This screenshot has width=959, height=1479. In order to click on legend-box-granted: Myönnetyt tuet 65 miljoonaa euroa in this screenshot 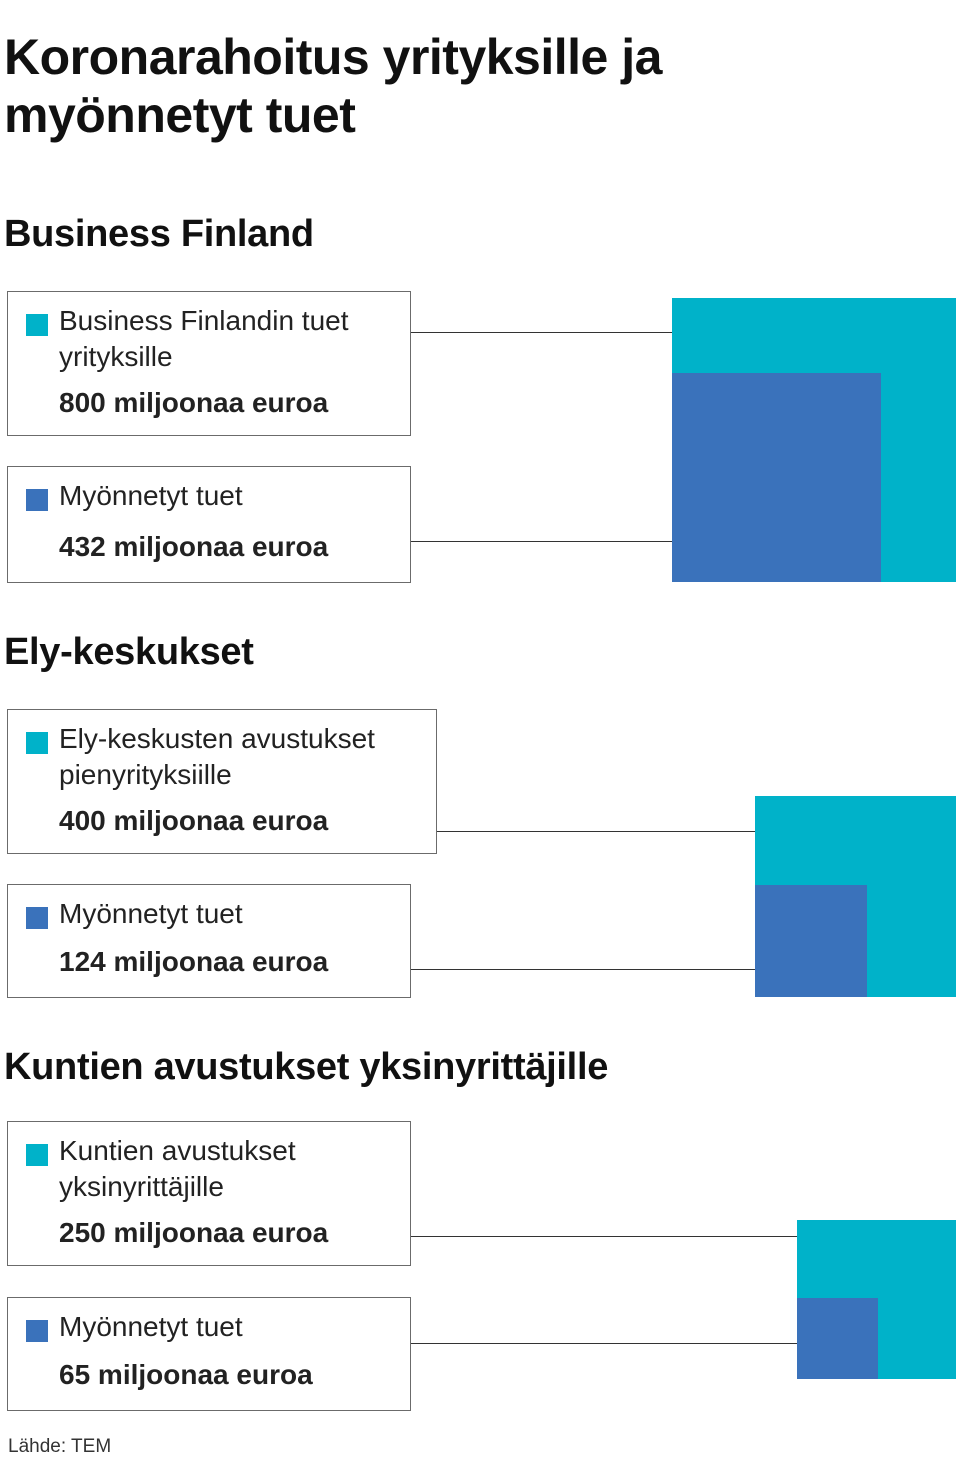, I will do `click(209, 1354)`.